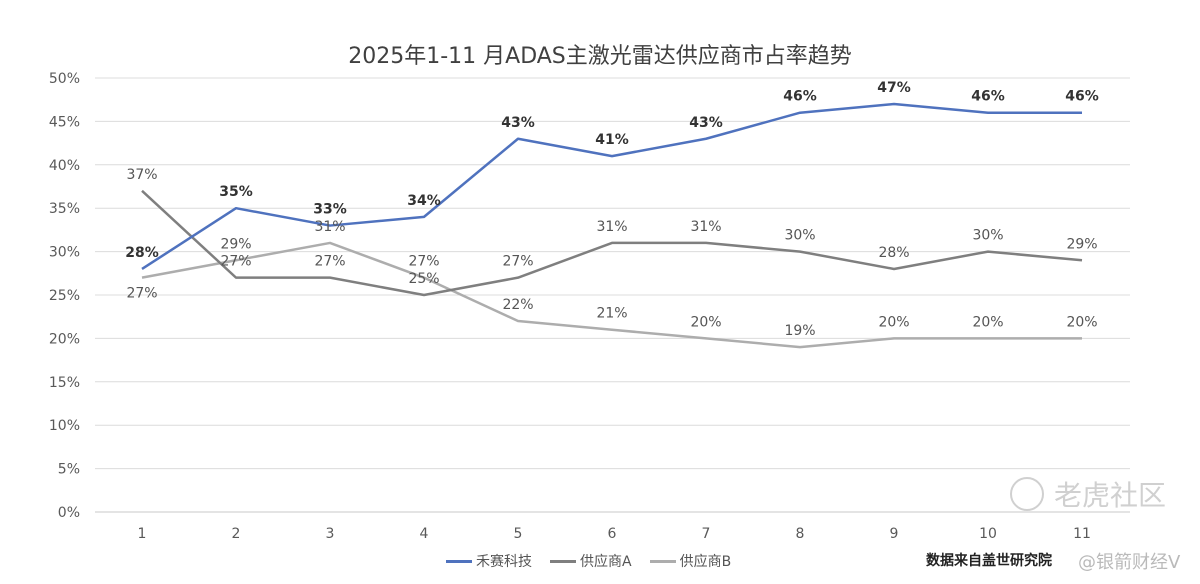 The width and height of the screenshot is (1200, 584). Describe the element at coordinates (988, 534) in the screenshot. I see `x-tick-label: 10` at that location.